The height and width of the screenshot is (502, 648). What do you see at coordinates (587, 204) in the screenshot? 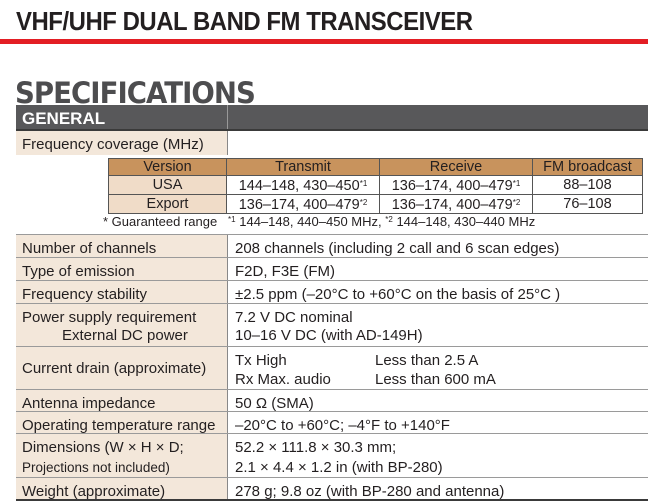
I see `fm-cell: 76–108` at bounding box center [587, 204].